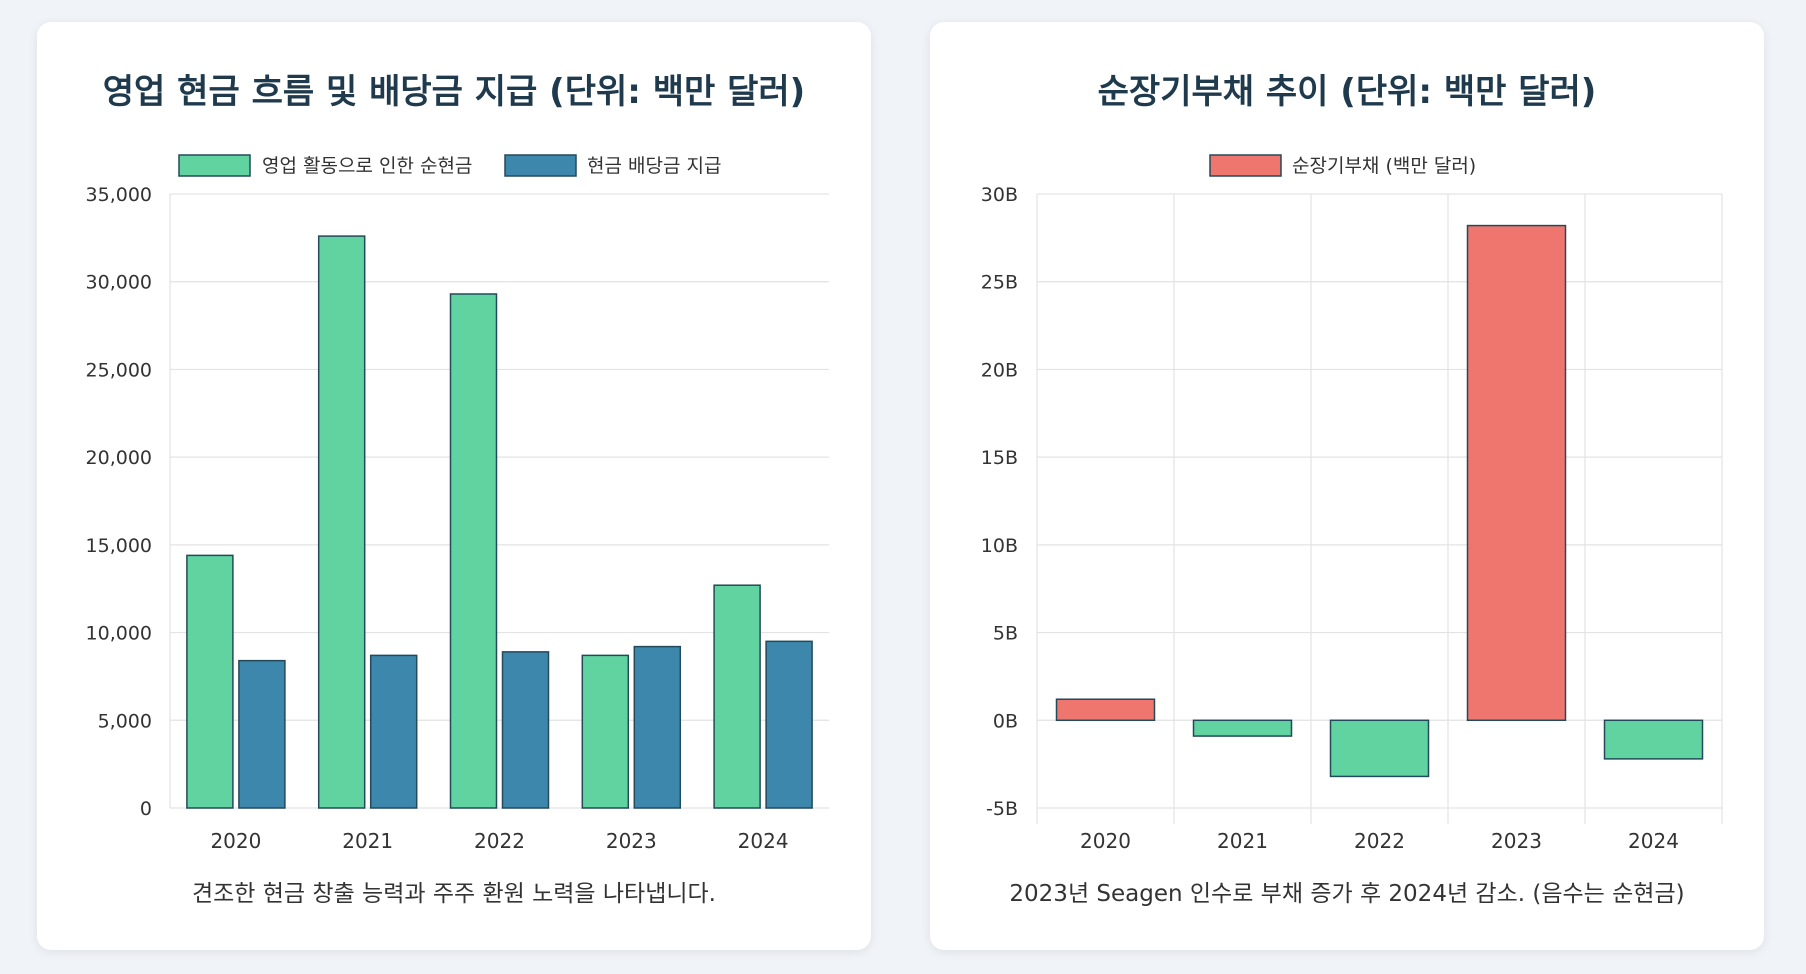 The width and height of the screenshot is (1806, 974). I want to click on y-tick-label: 20,000, so click(119, 458).